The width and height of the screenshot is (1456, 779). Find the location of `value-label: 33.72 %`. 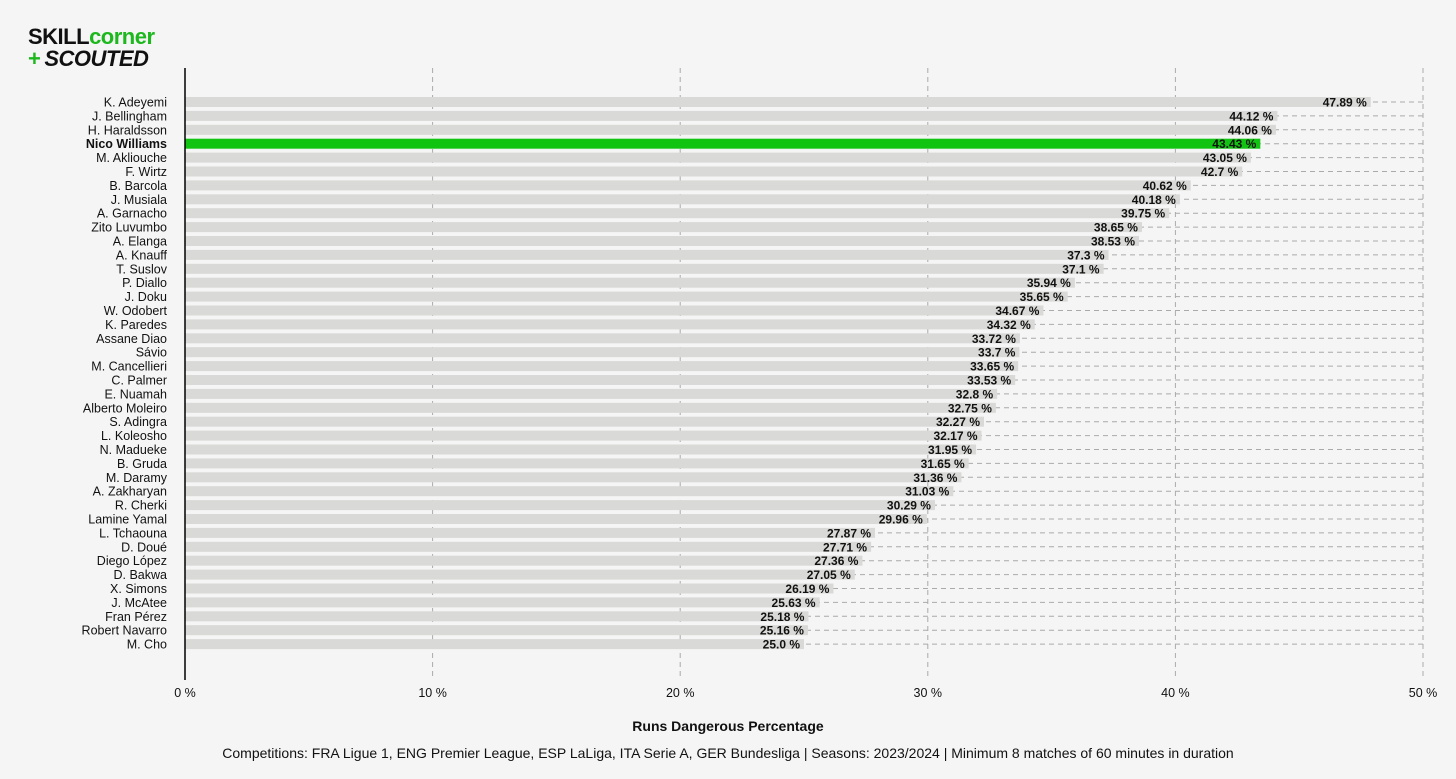

value-label: 33.72 % is located at coordinates (994, 339).